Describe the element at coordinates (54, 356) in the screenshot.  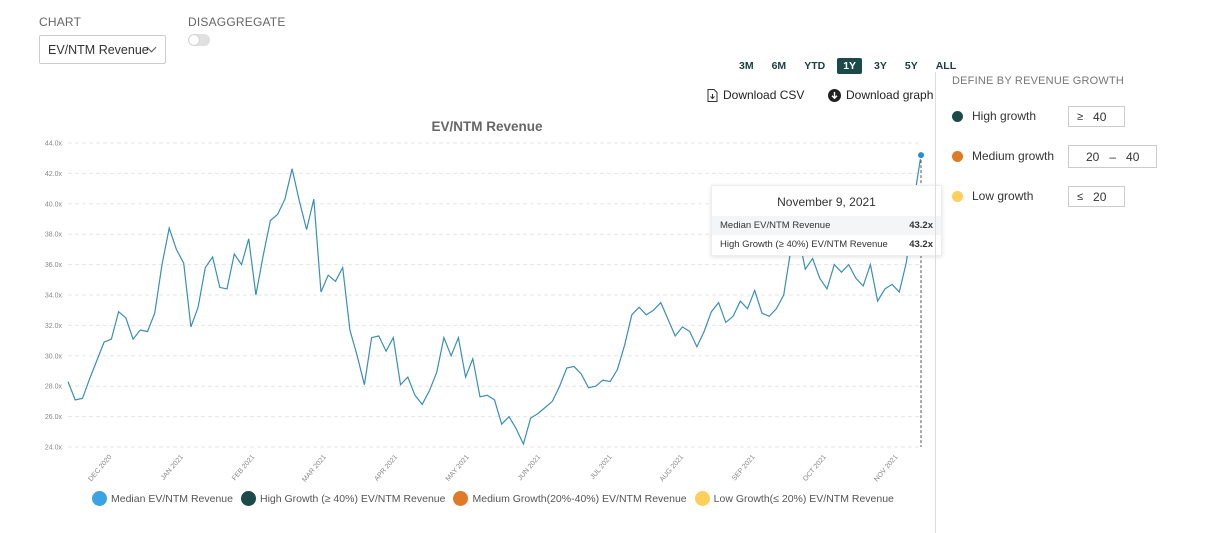
I see `y-tick-label: 30.0x` at that location.